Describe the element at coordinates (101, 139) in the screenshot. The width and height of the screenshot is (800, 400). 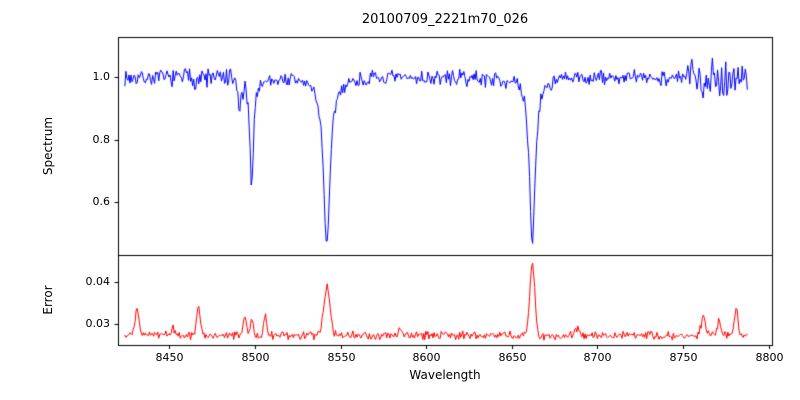
I see `y-tick-label: 0.8` at that location.